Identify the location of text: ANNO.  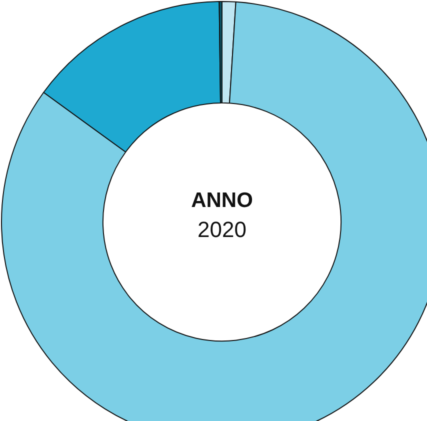
(222, 200).